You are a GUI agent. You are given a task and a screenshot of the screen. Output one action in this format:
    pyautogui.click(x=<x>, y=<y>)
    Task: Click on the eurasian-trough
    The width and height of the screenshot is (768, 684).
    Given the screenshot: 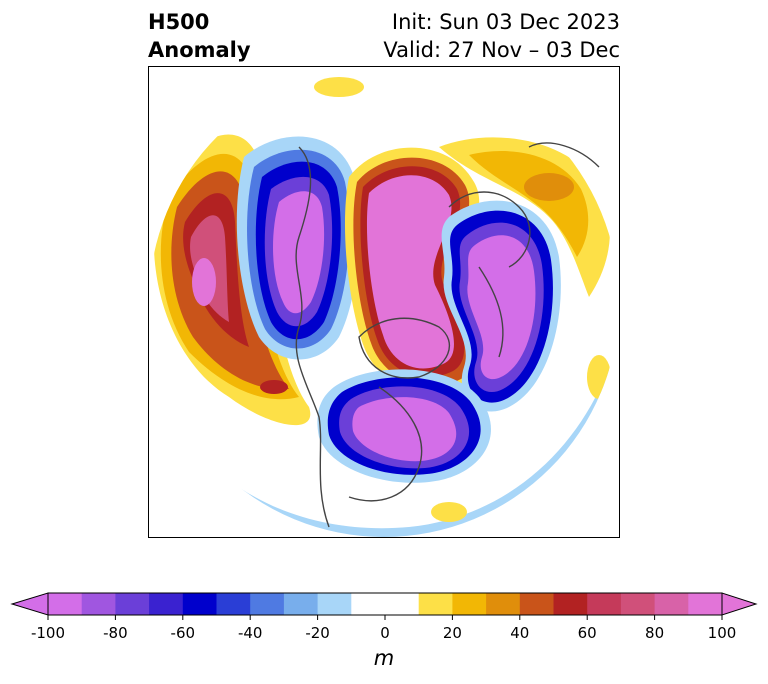 What is the action you would take?
    pyautogui.click(x=501, y=306)
    